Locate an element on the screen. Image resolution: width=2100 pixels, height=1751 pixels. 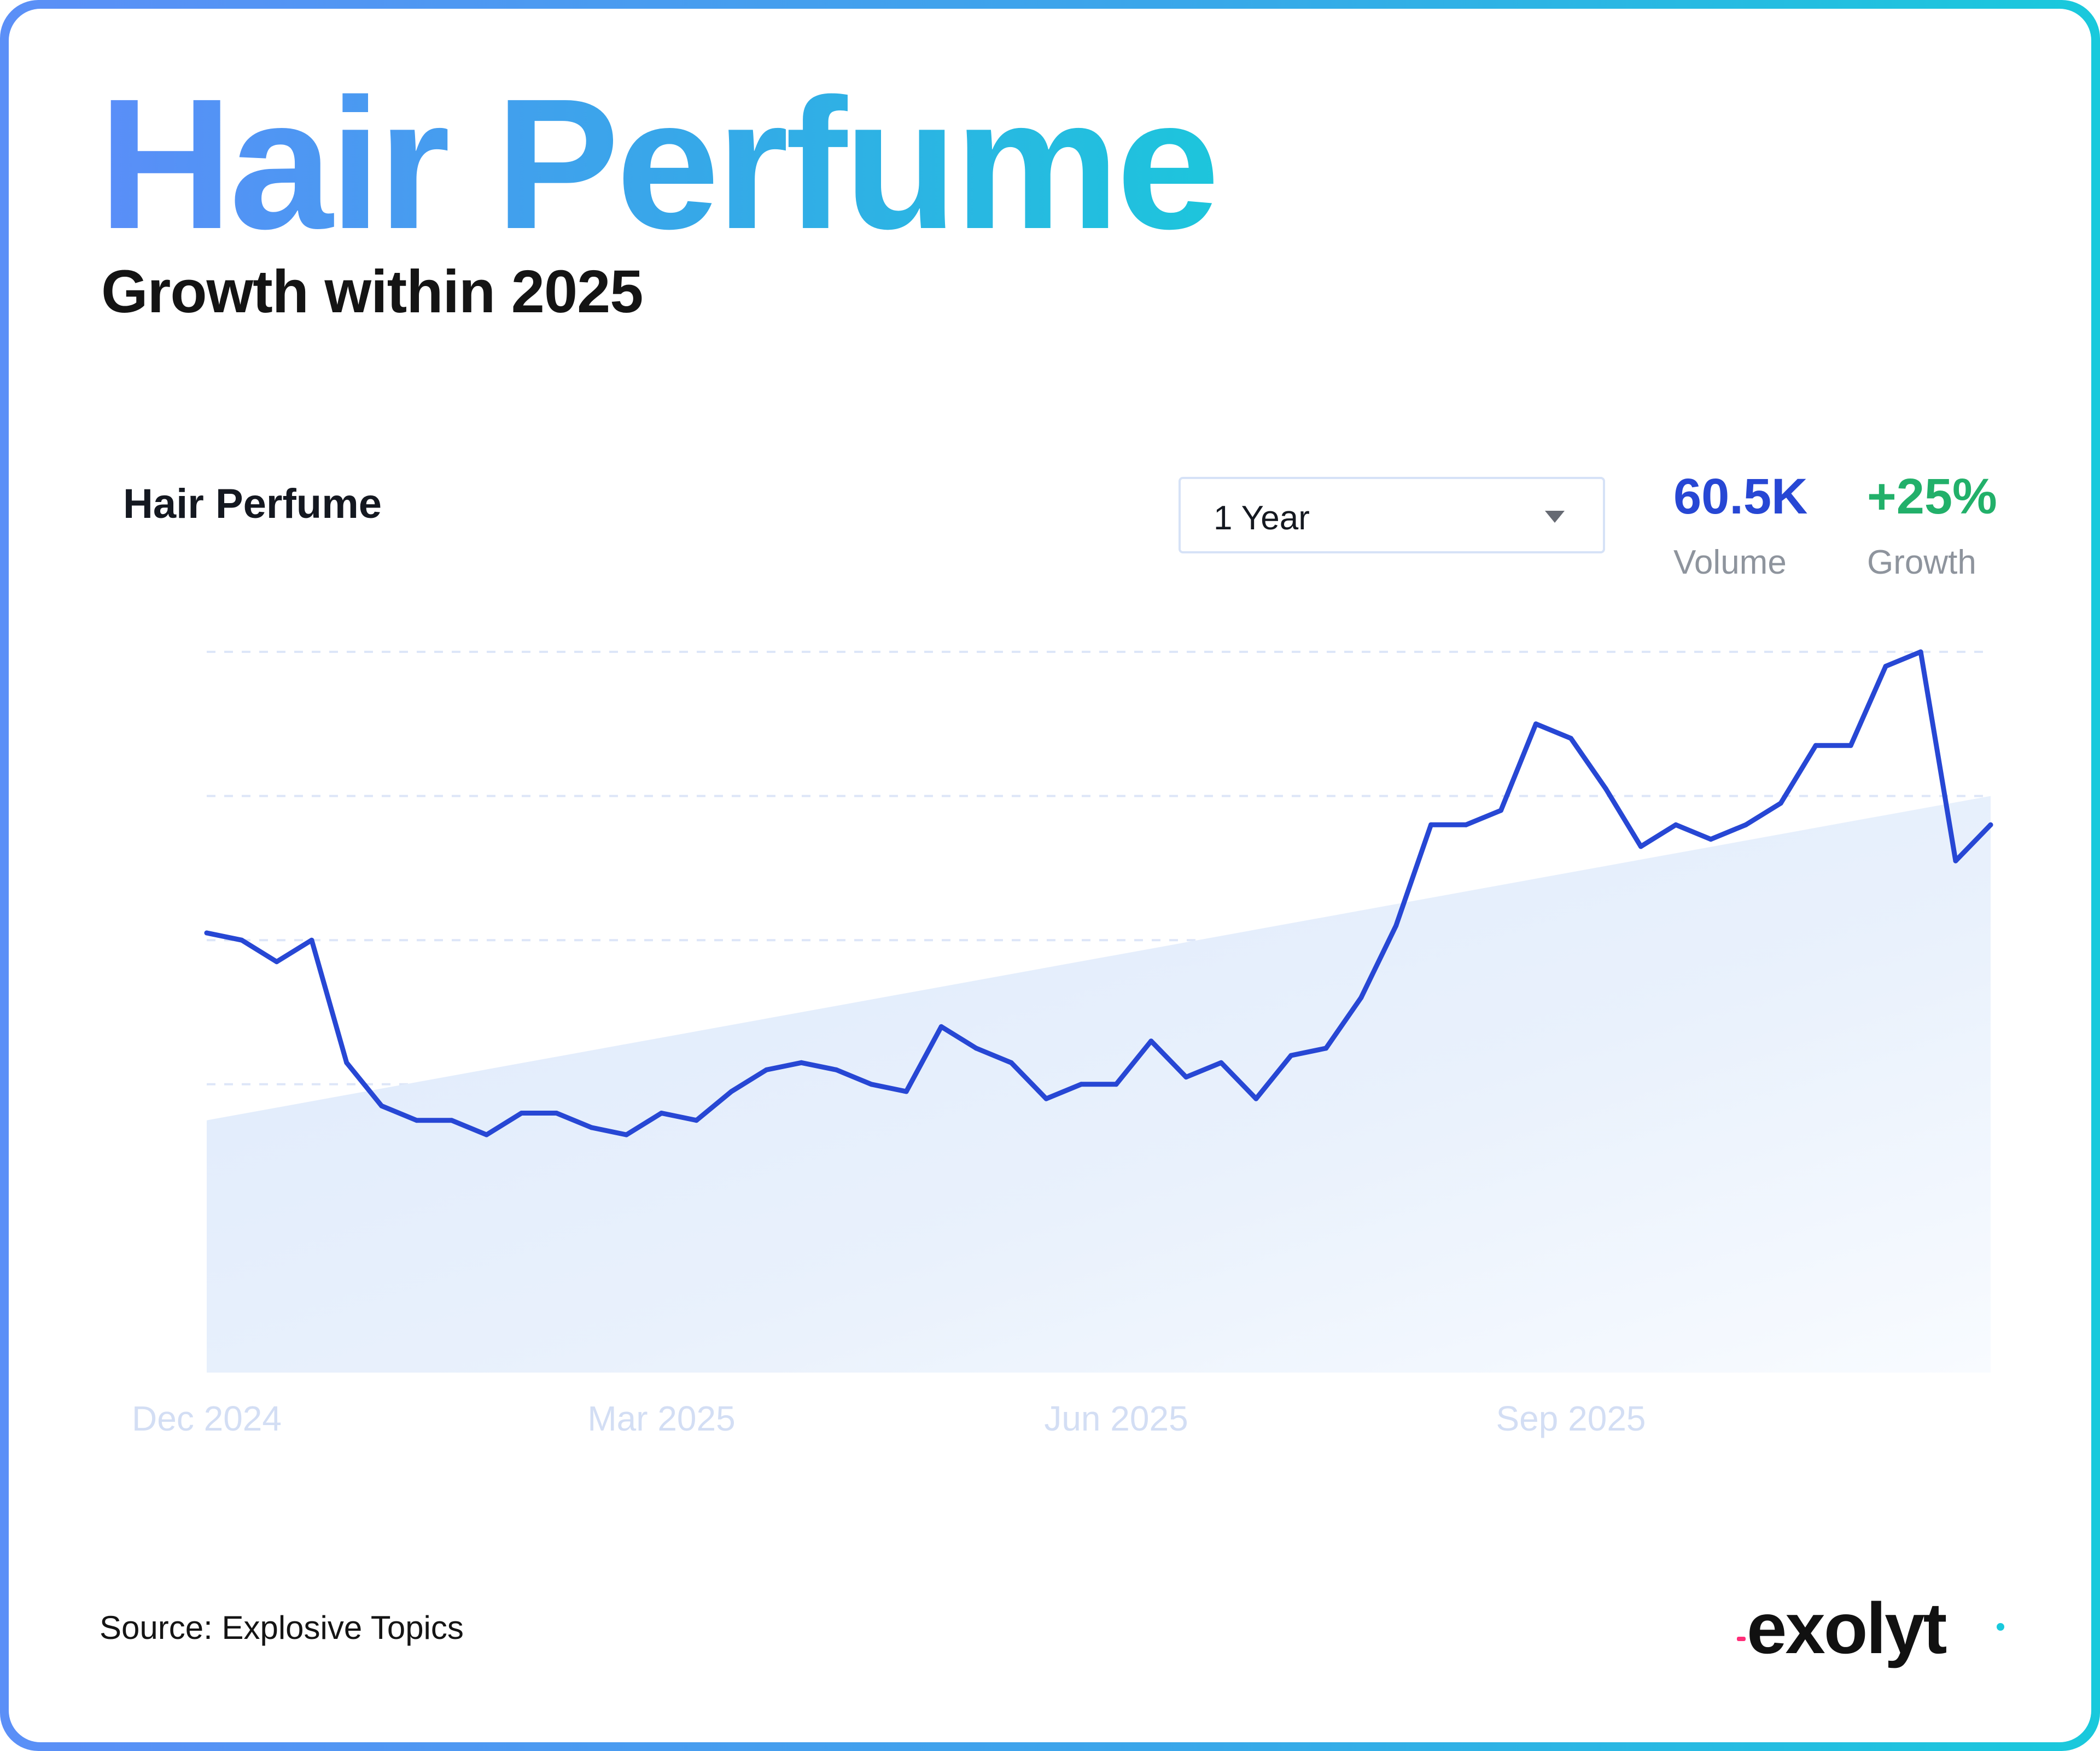
x-tick-label: Dec 2024 is located at coordinates (207, 1418).